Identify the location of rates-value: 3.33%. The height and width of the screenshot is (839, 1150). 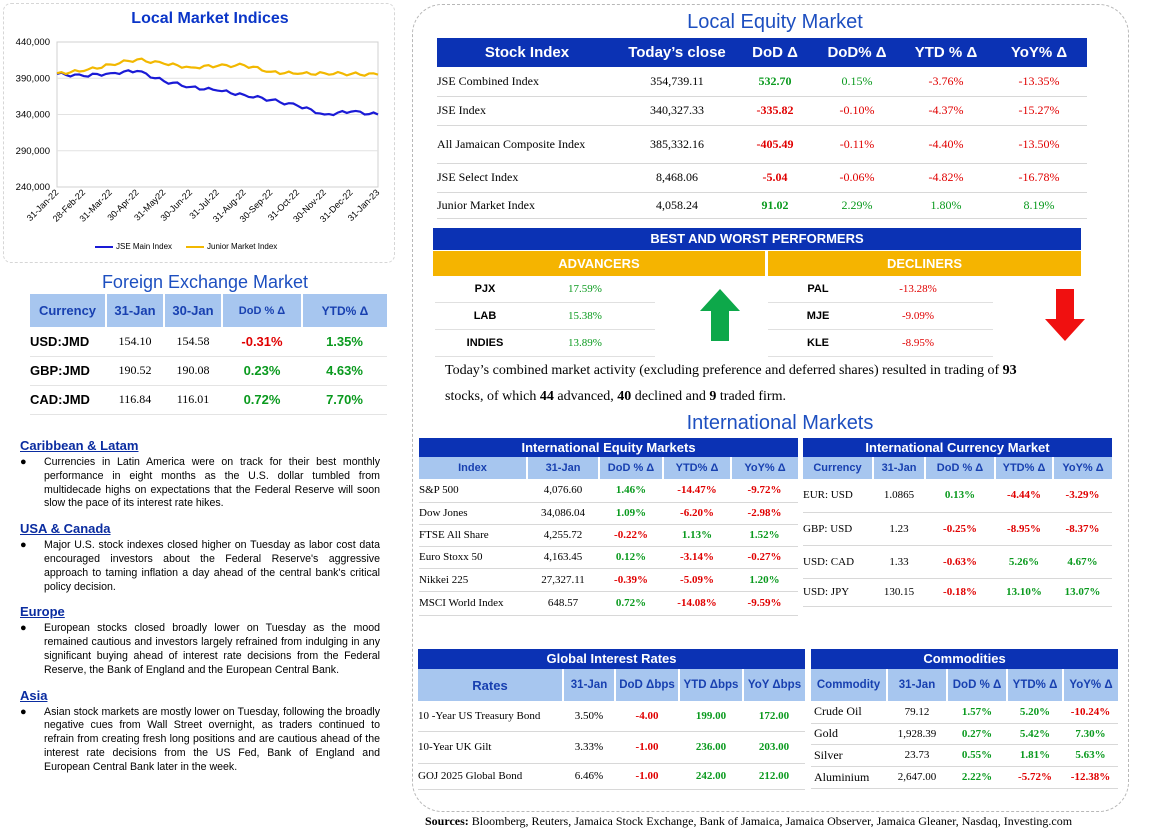
(589, 747).